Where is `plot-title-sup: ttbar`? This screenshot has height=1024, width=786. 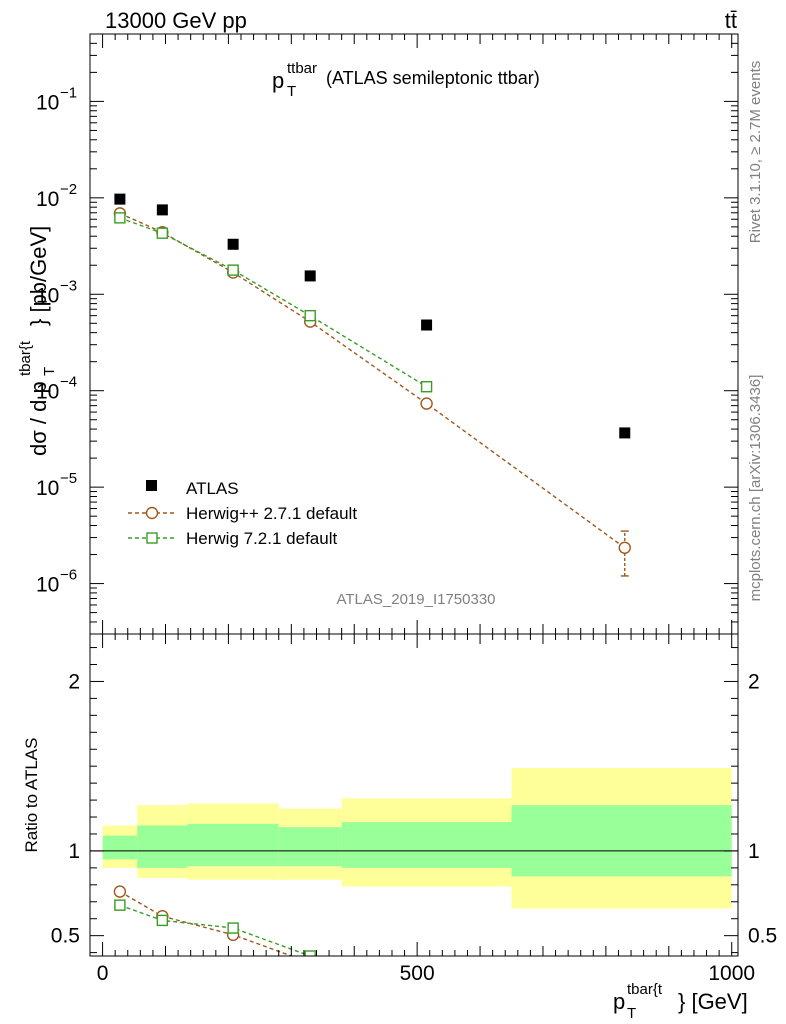 plot-title-sup: ttbar is located at coordinates (302, 68).